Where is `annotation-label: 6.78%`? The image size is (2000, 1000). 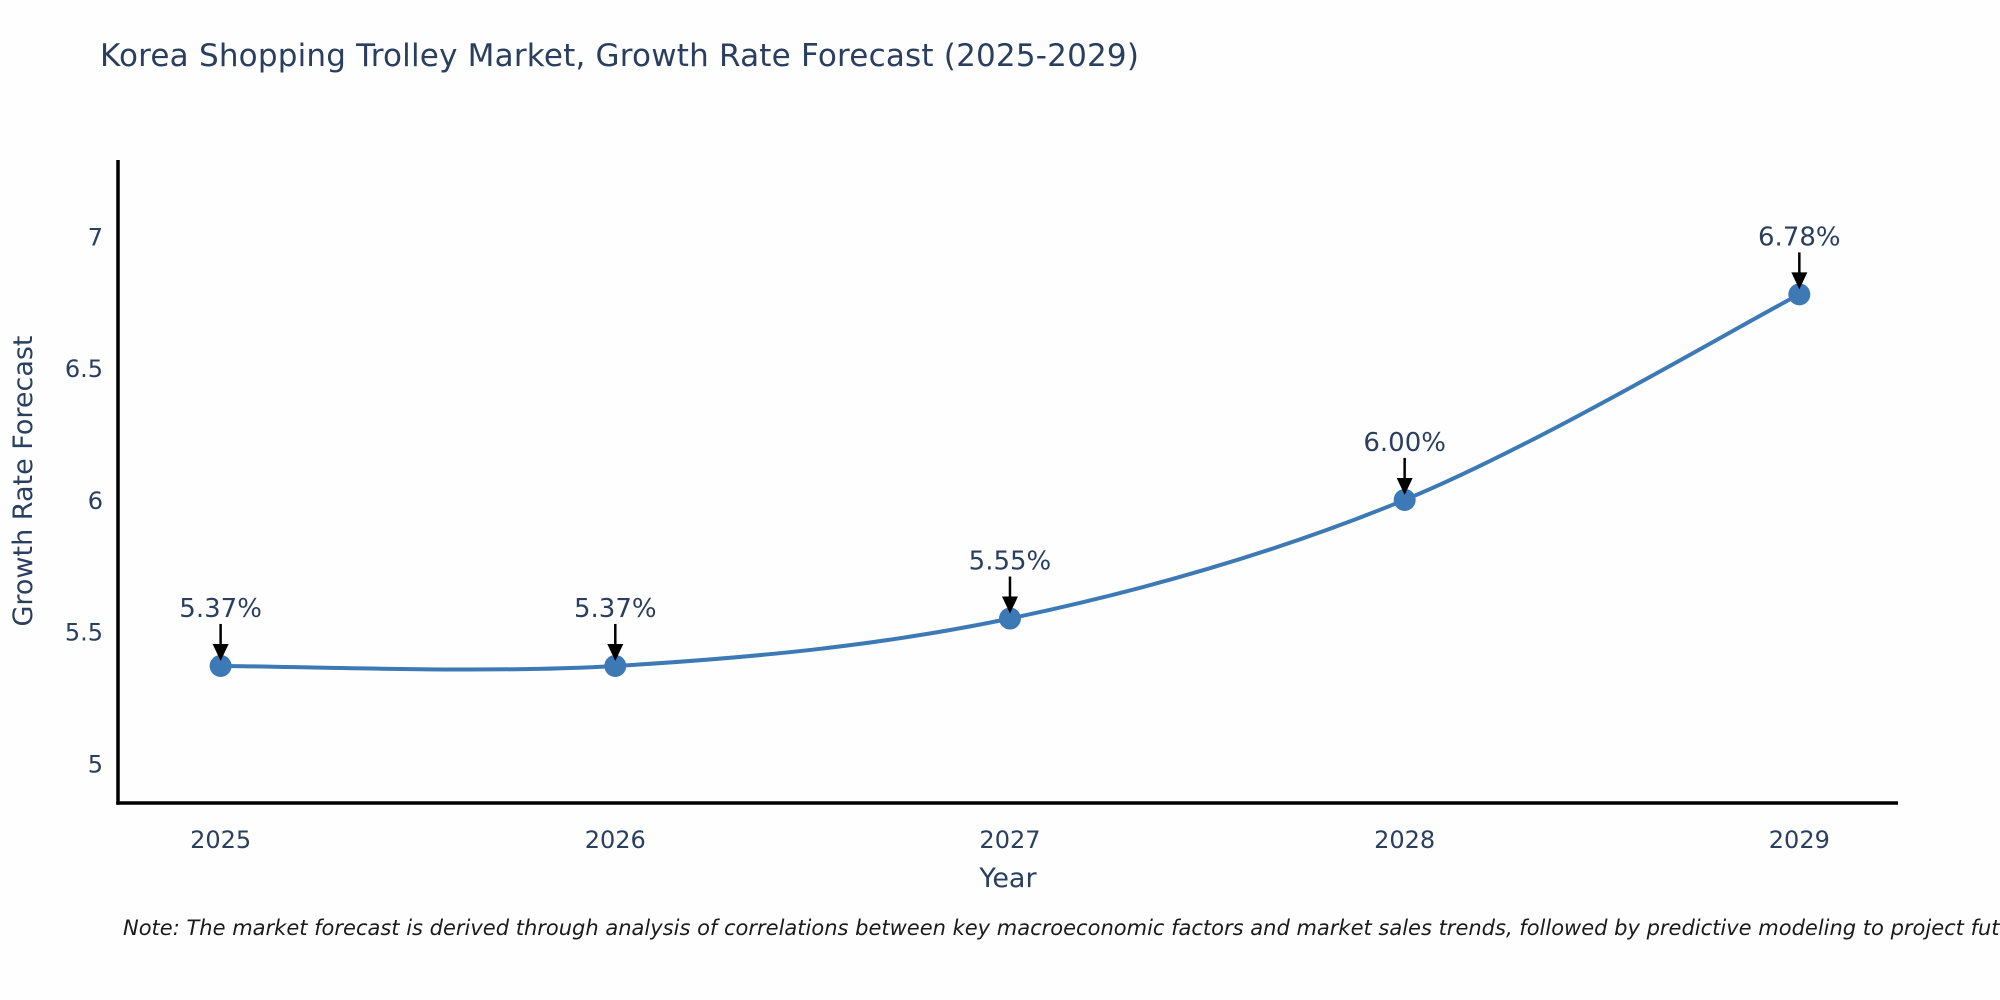 annotation-label: 6.78% is located at coordinates (1799, 237).